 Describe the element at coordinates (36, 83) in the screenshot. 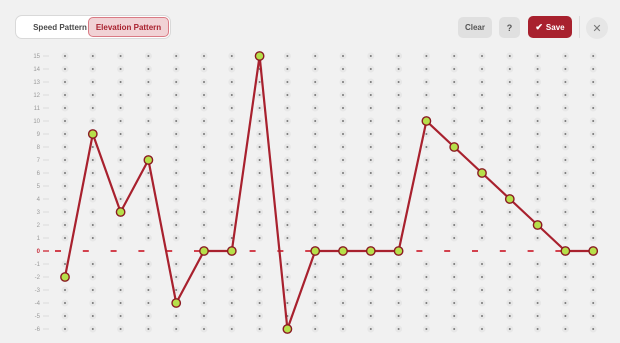

I see `y-axis-label: 13` at that location.